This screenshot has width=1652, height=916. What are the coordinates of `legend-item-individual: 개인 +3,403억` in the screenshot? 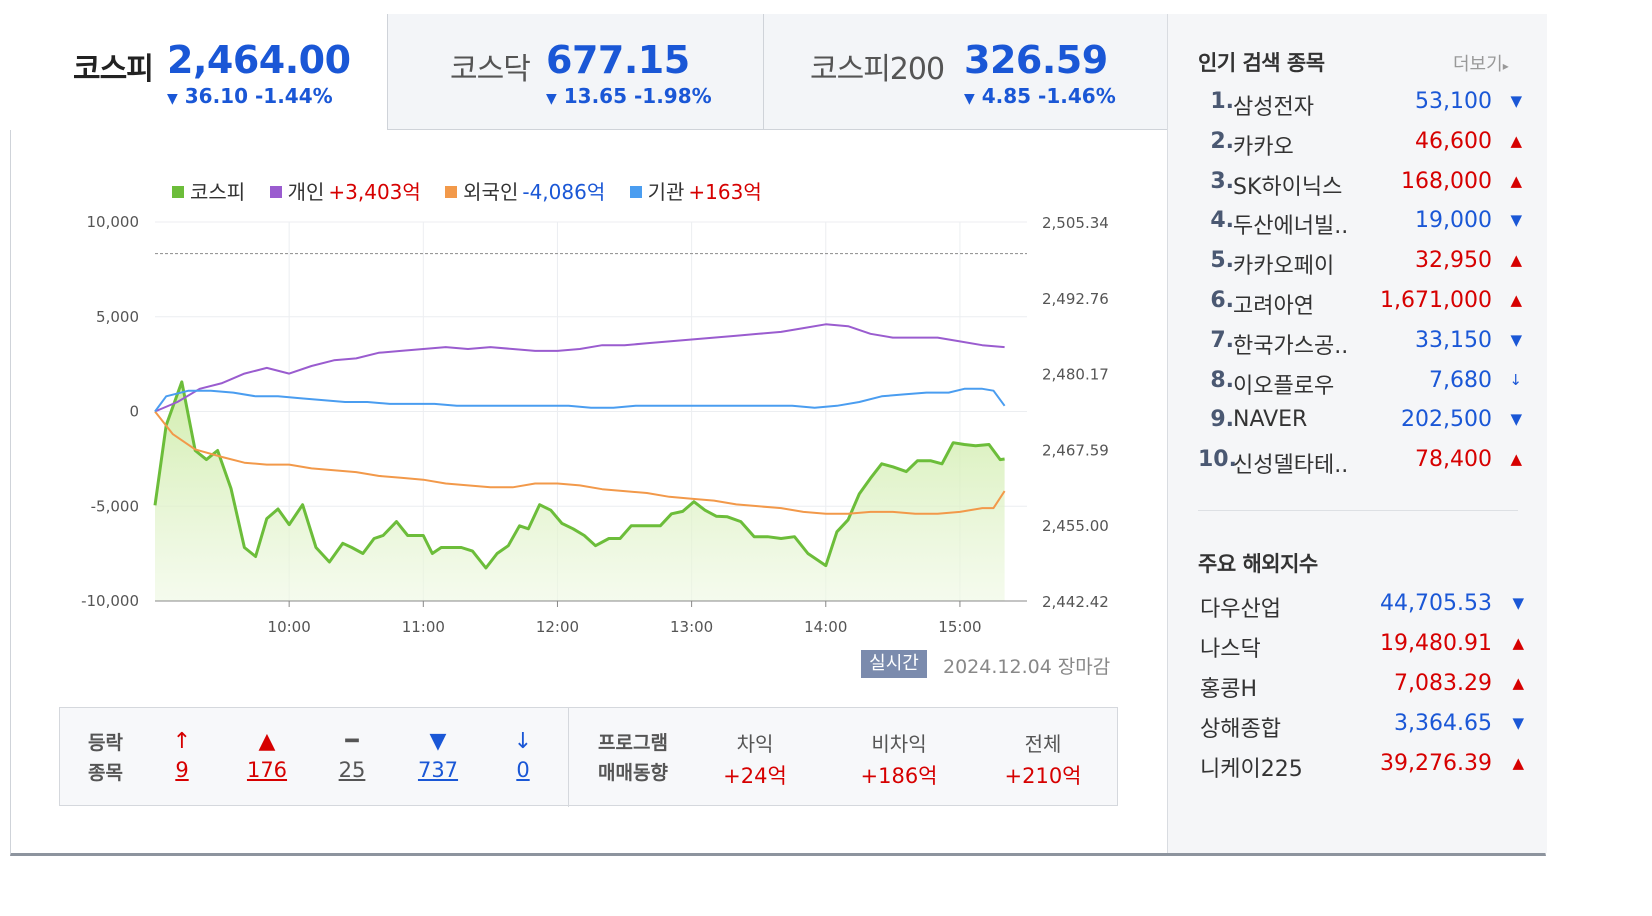 It's located at (345, 190).